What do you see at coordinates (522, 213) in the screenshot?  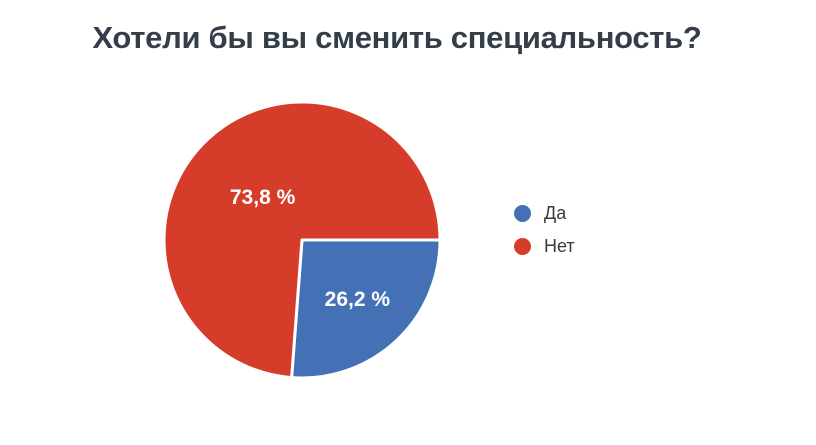 I see `legend-marker-yes` at bounding box center [522, 213].